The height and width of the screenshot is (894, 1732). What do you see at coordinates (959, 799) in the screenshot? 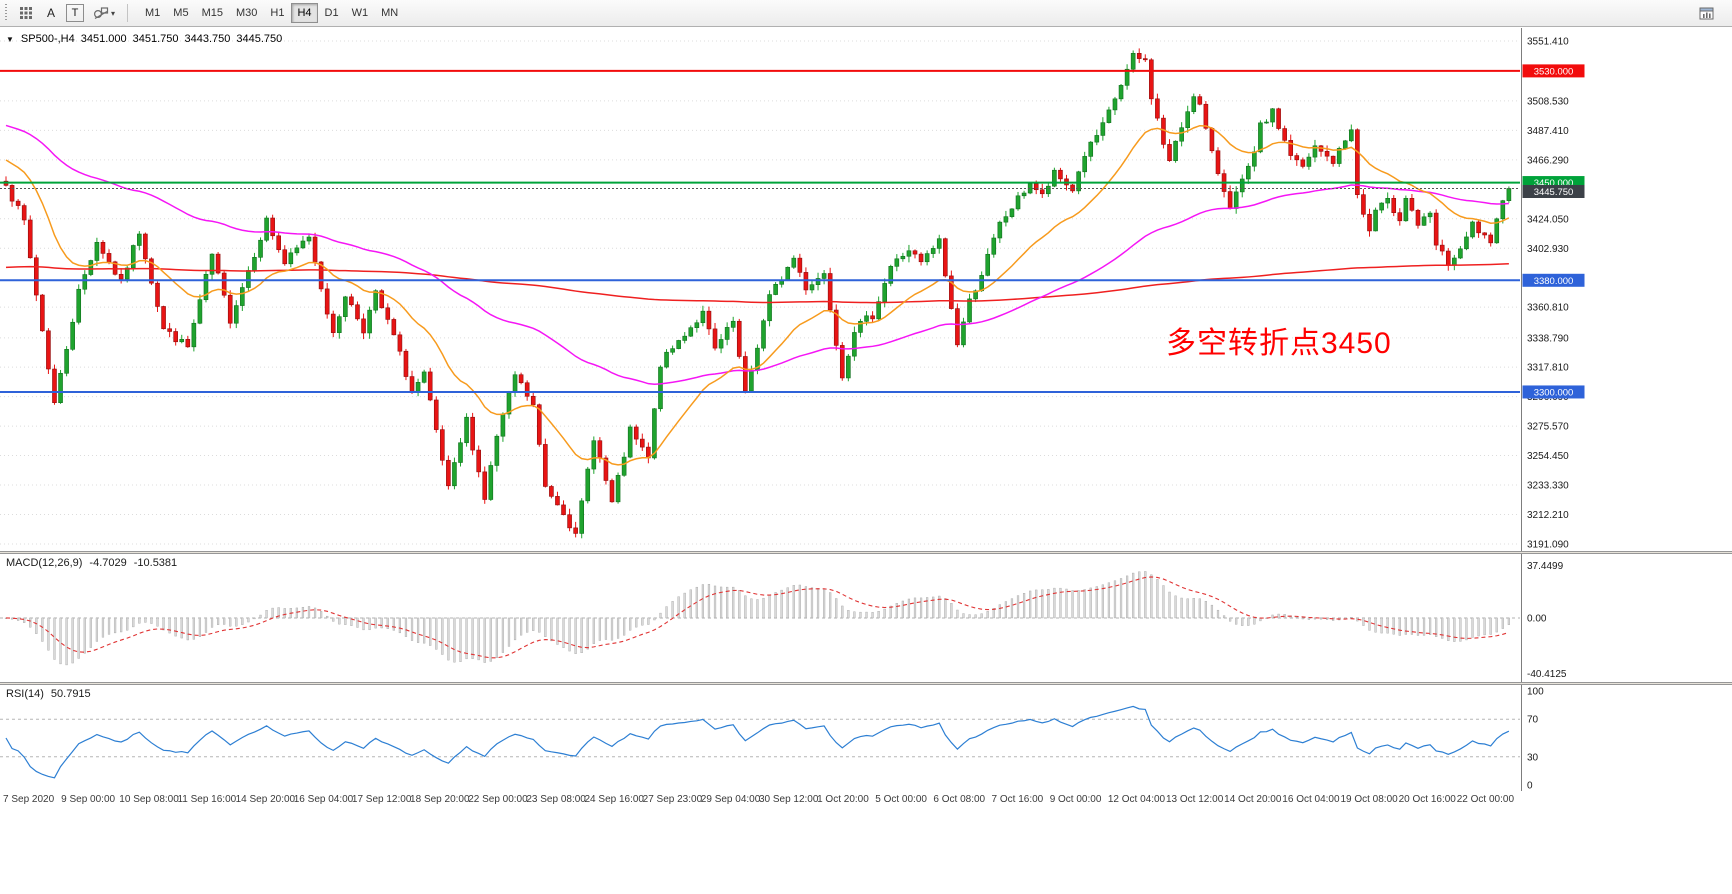
I see `time-label: 6 Oct 08:00` at bounding box center [959, 799].